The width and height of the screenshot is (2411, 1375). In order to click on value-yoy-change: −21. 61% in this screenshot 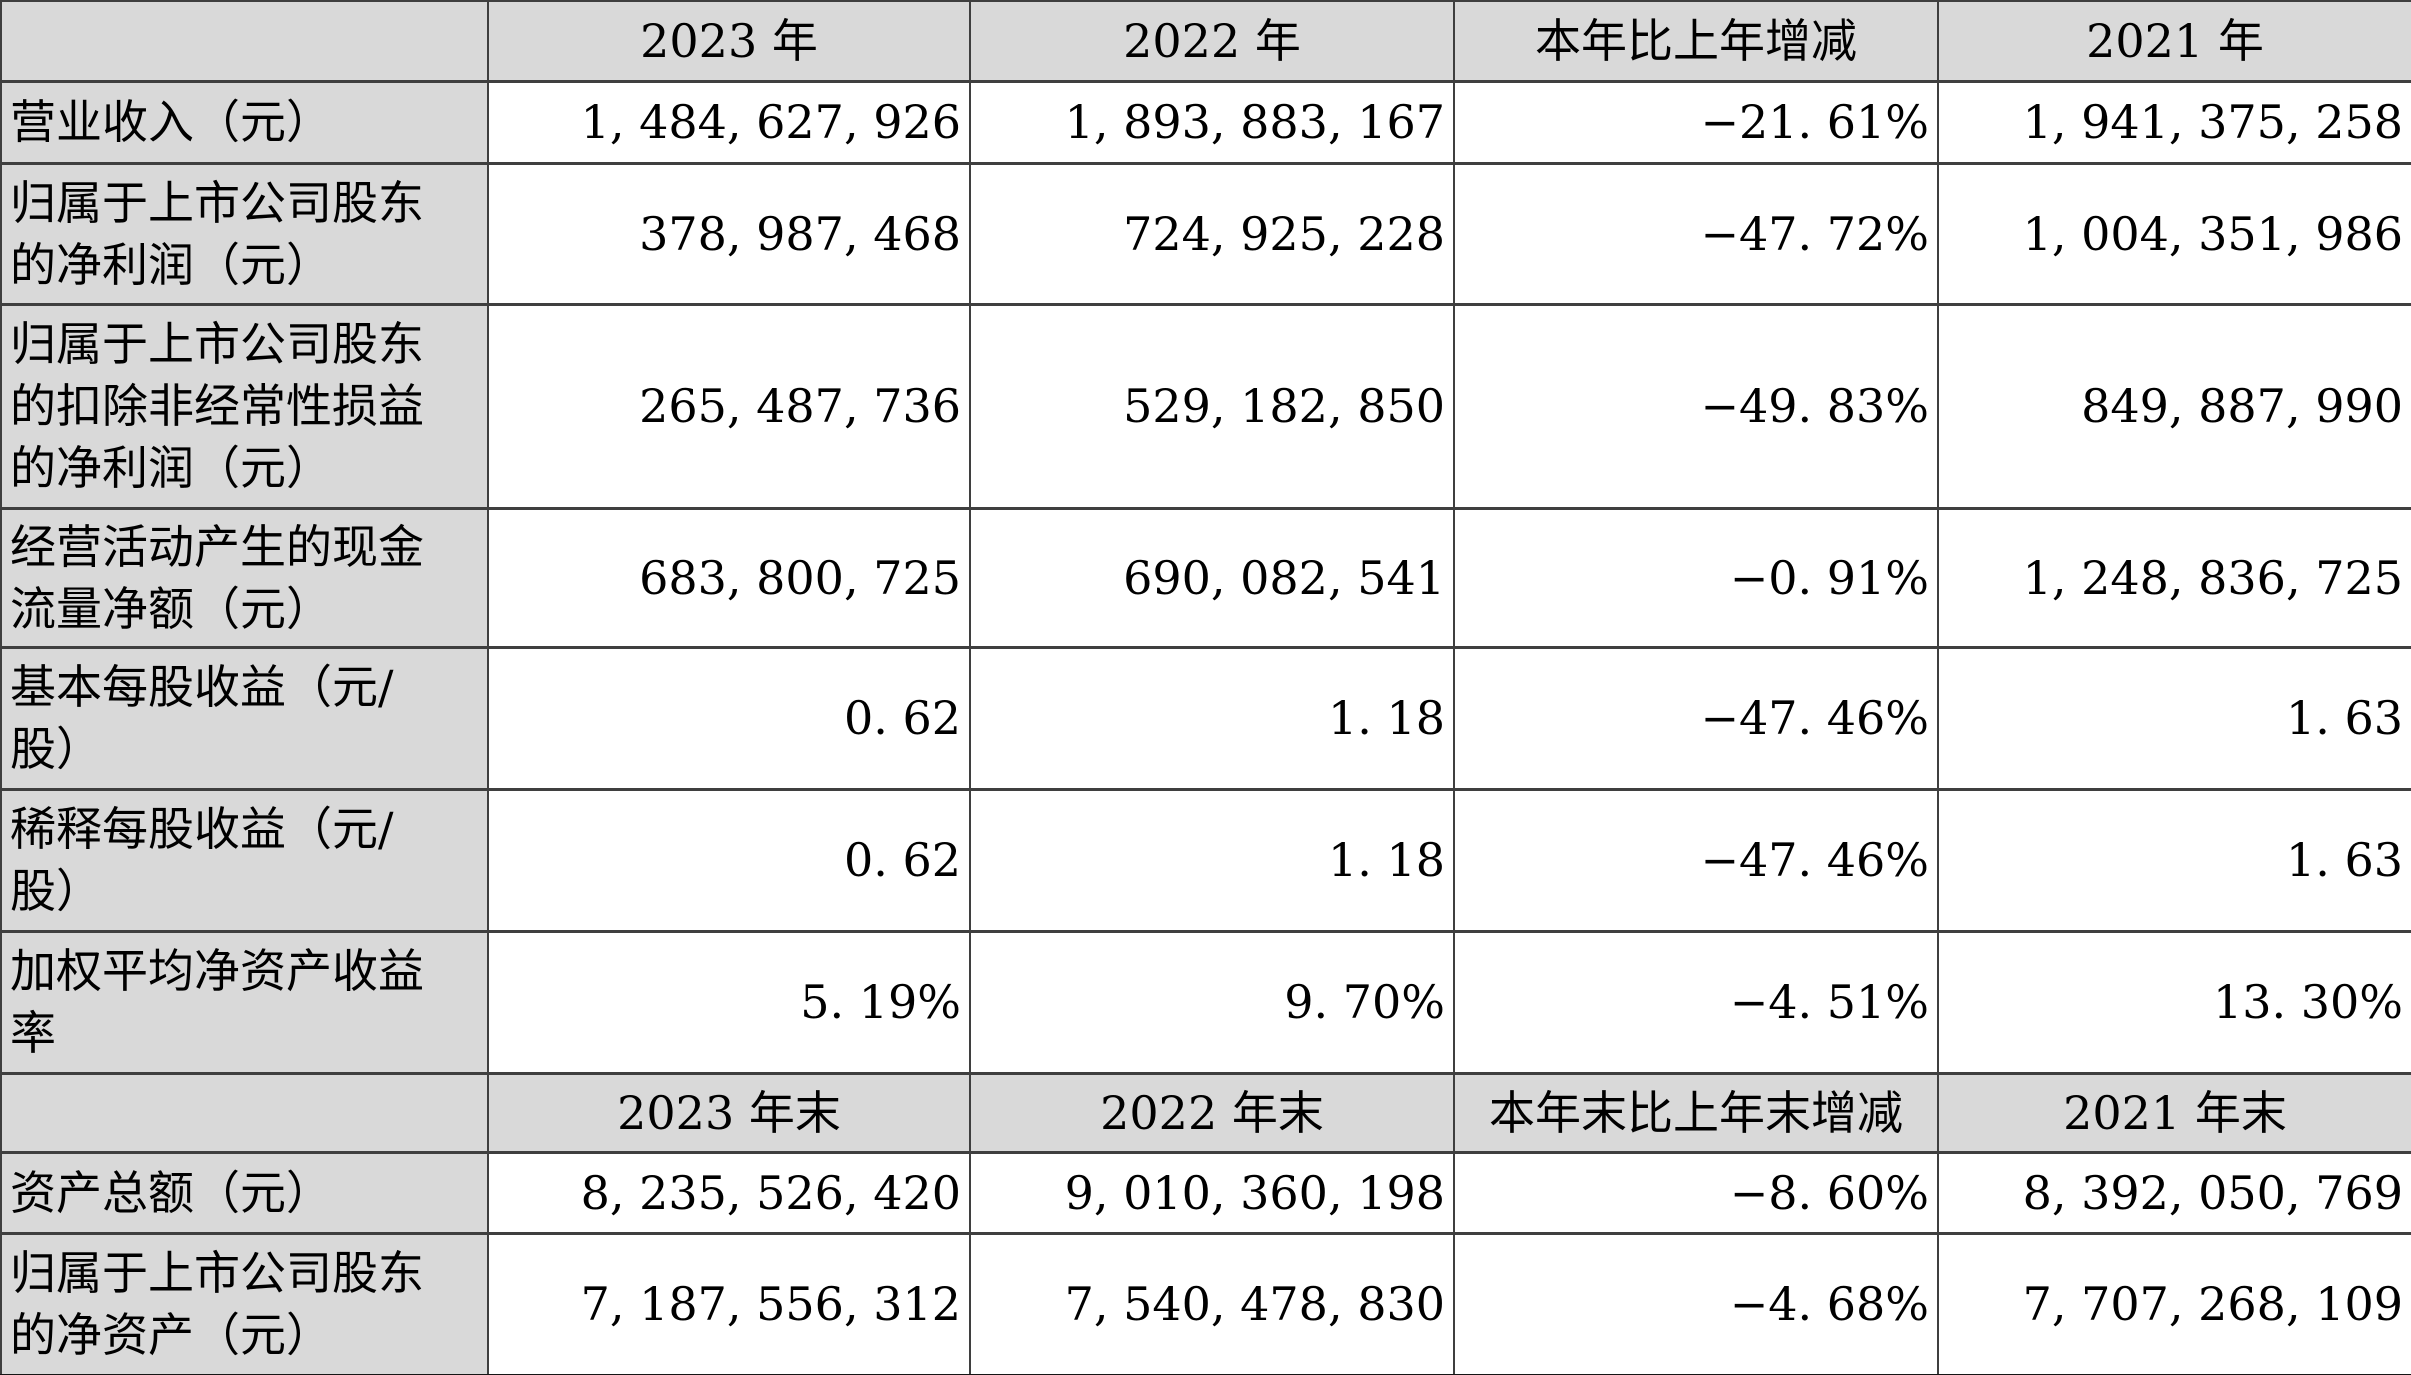, I will do `click(1696, 122)`.